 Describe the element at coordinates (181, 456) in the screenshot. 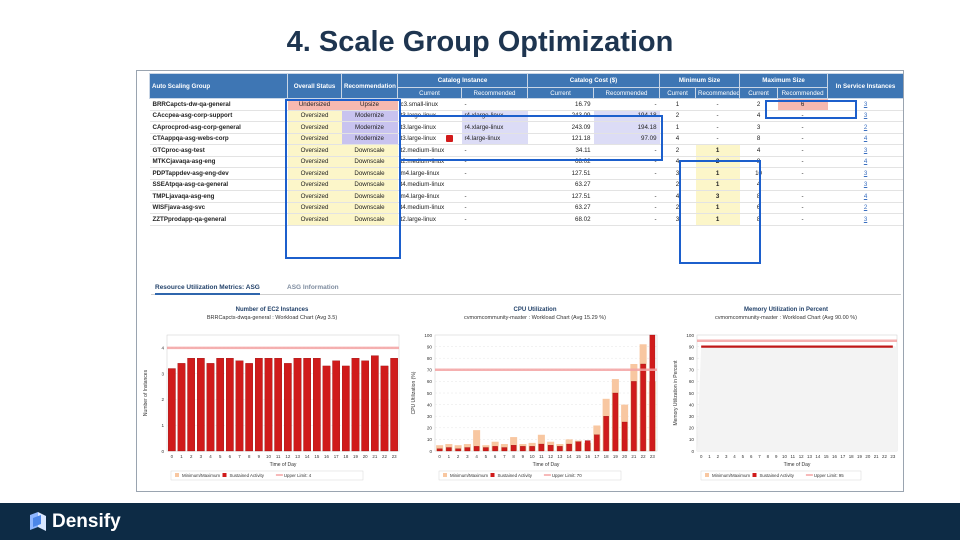

I see `x-tick-label: 1` at that location.